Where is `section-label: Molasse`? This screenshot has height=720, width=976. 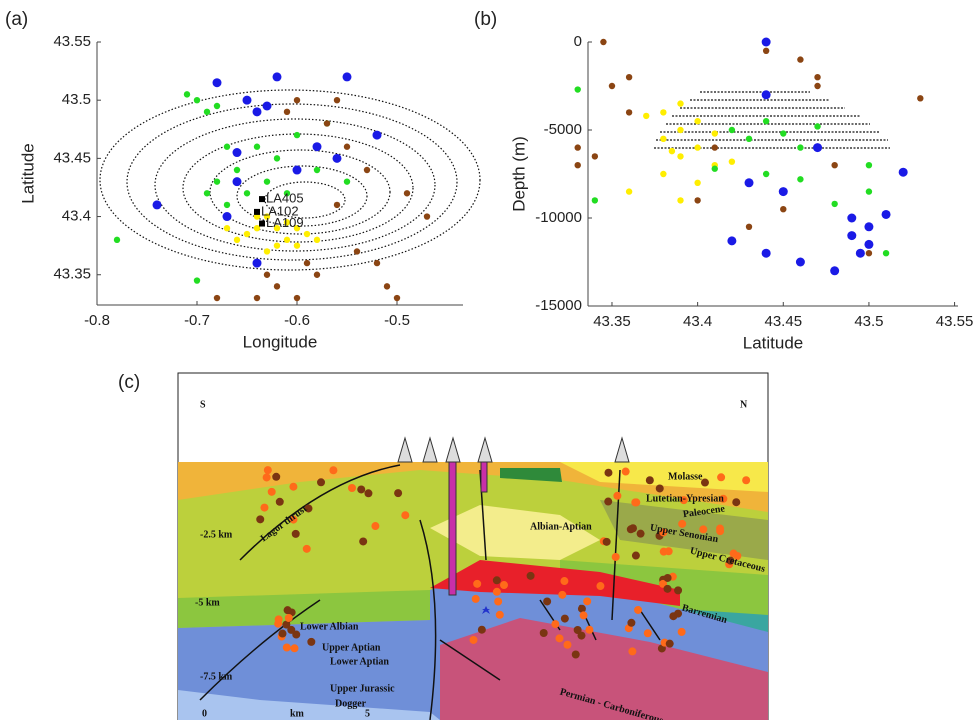
section-label: Molasse is located at coordinates (685, 476).